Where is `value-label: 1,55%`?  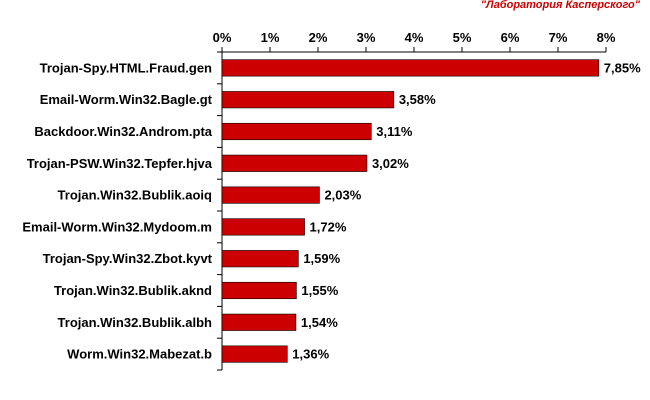
value-label: 1,55% is located at coordinates (319, 290).